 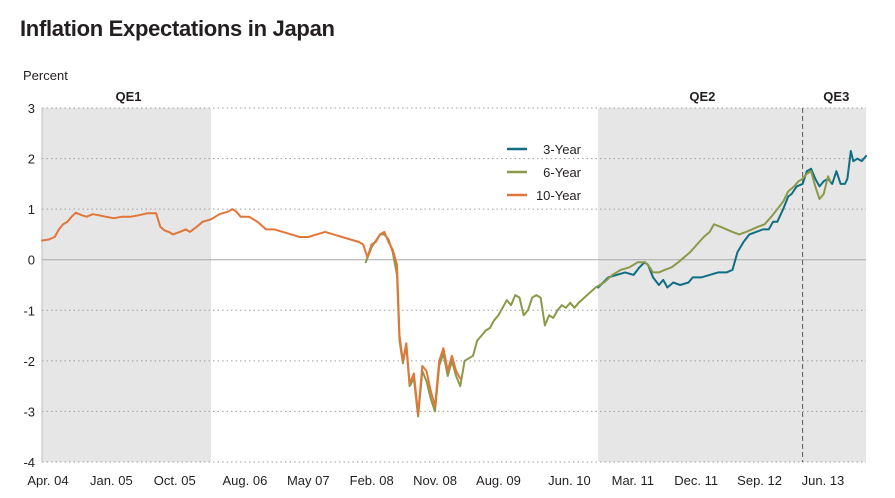 What do you see at coordinates (435, 480) in the screenshot?
I see `x-tick-label: Nov. 08` at bounding box center [435, 480].